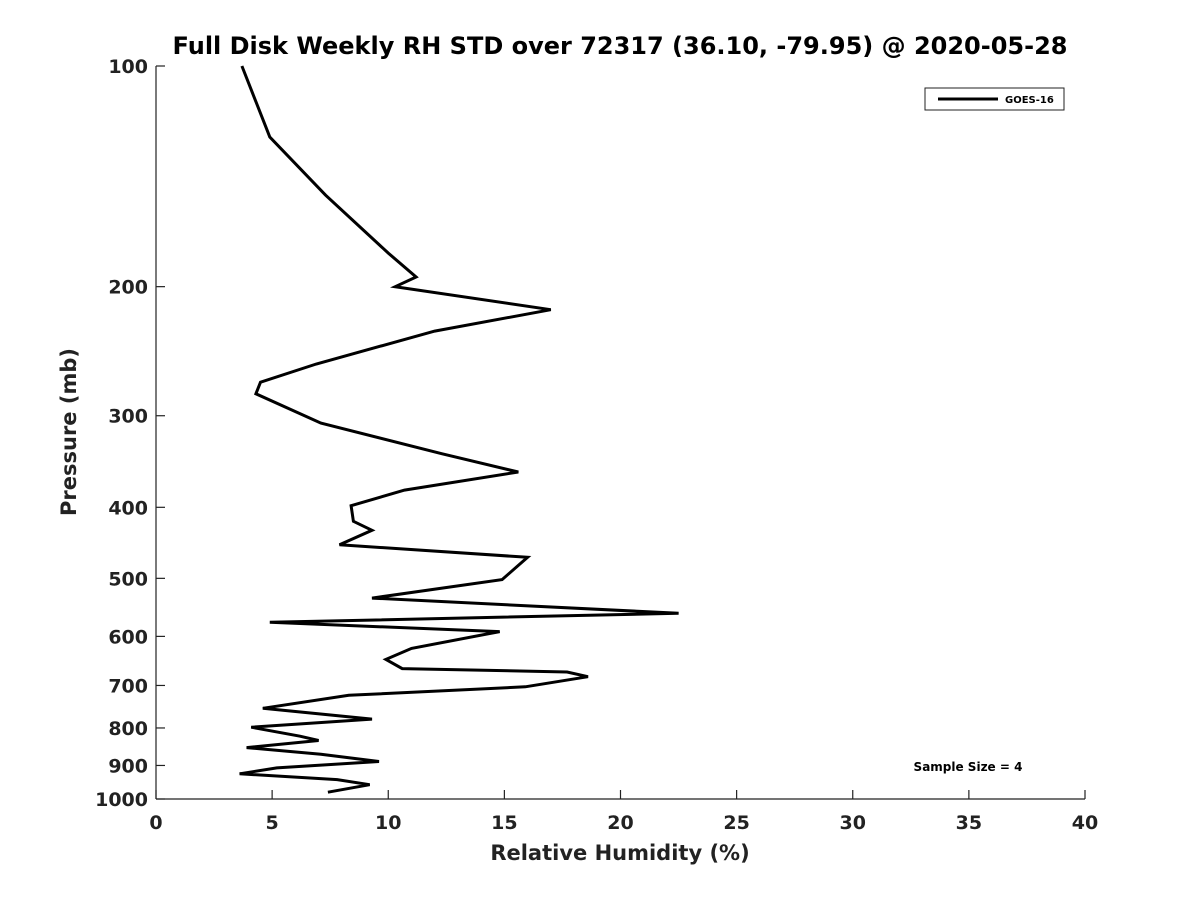 The width and height of the screenshot is (1200, 905). What do you see at coordinates (1085, 823) in the screenshot?
I see `x-tick-label: 40` at bounding box center [1085, 823].